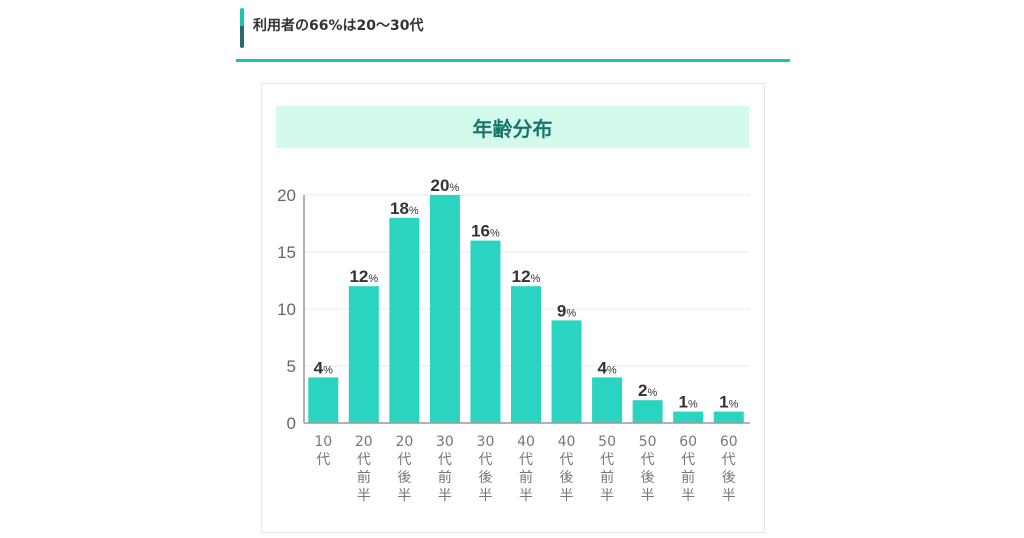 The width and height of the screenshot is (1024, 538). I want to click on y-tick-label: 15, so click(286, 252).